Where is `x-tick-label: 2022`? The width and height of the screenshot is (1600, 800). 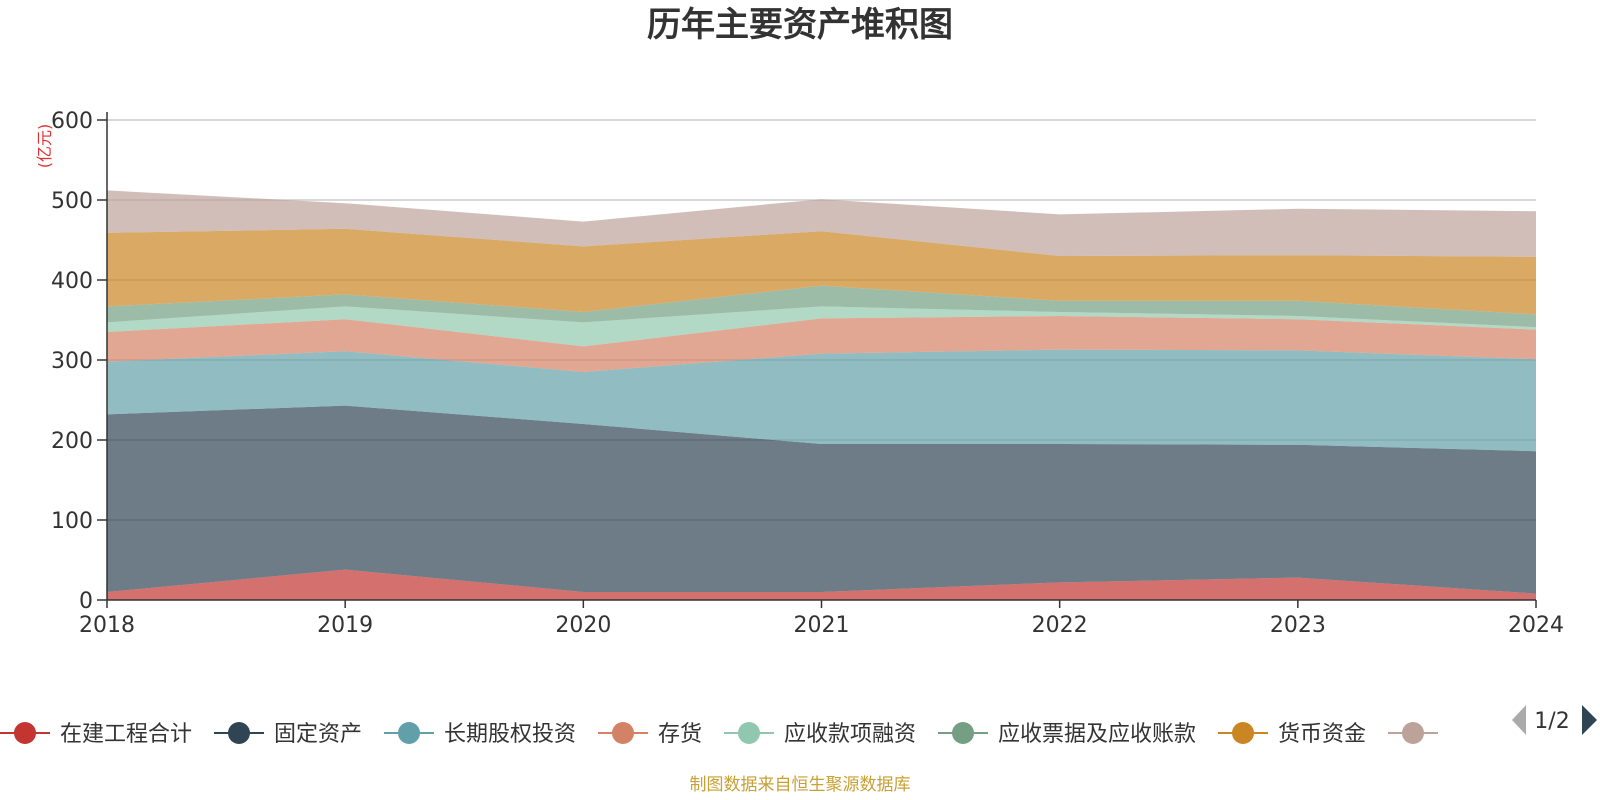
x-tick-label: 2022 is located at coordinates (1060, 625).